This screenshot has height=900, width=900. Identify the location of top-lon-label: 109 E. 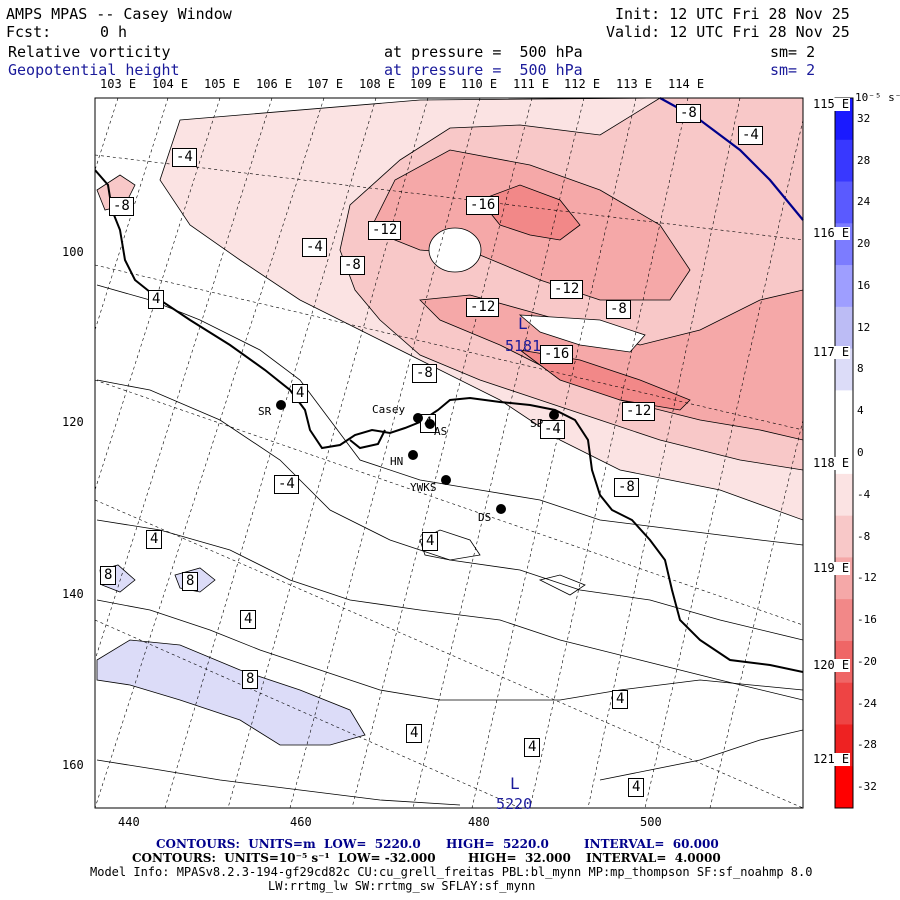
(428, 84).